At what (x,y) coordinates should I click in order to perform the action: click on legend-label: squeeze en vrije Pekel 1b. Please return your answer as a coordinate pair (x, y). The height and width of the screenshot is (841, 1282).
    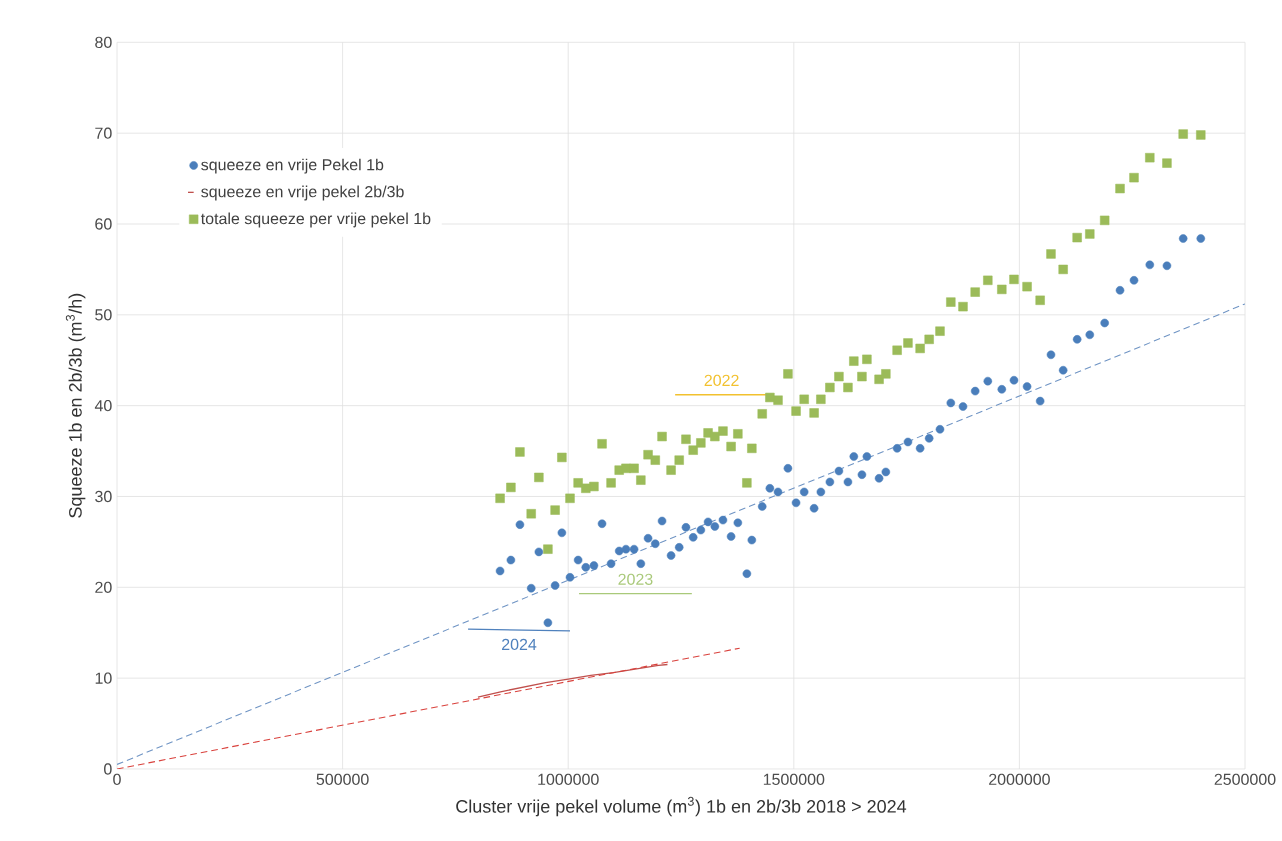
    Looking at the image, I should click on (292, 166).